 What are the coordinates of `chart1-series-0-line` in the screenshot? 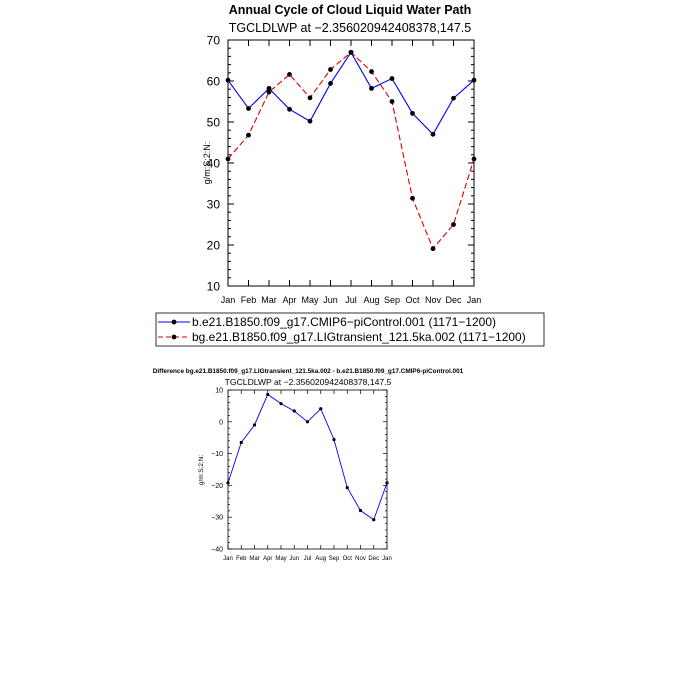 It's located at (307, 457).